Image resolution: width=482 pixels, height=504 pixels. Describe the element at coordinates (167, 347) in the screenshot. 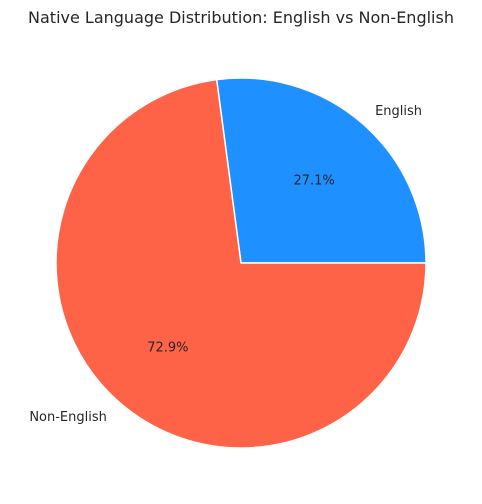

I see `slice-percent-label: 72.9%` at that location.